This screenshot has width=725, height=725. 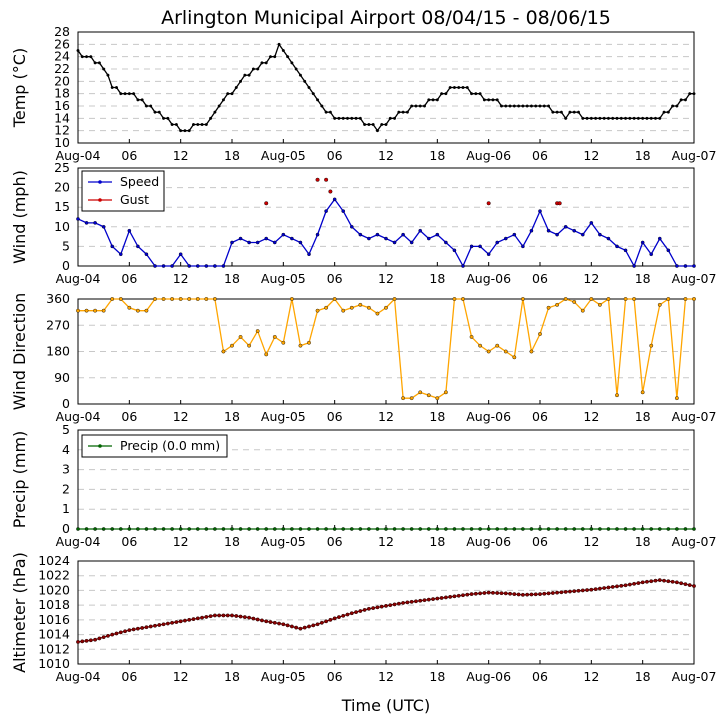 What do you see at coordinates (385, 87) in the screenshot?
I see `temp-line` at bounding box center [385, 87].